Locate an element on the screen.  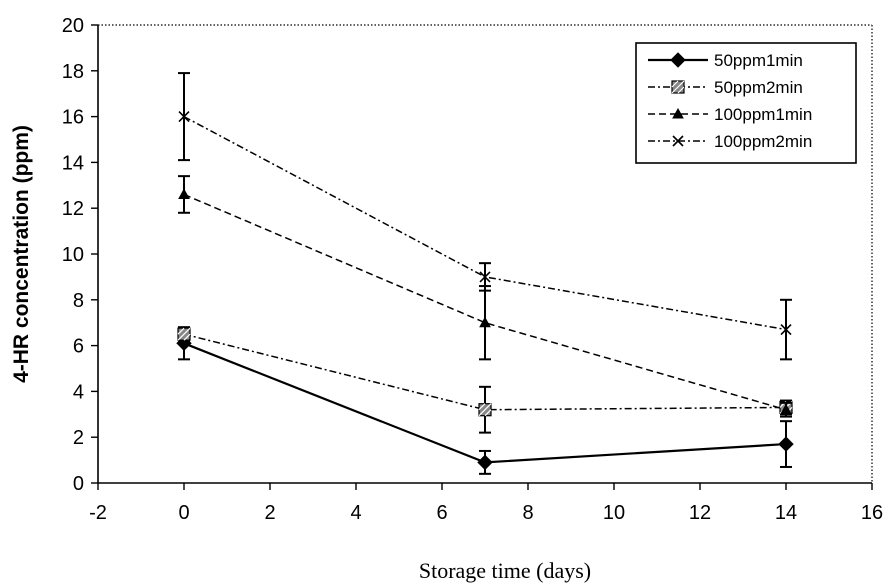
y-tick-label: 8 is located at coordinates (78, 301).